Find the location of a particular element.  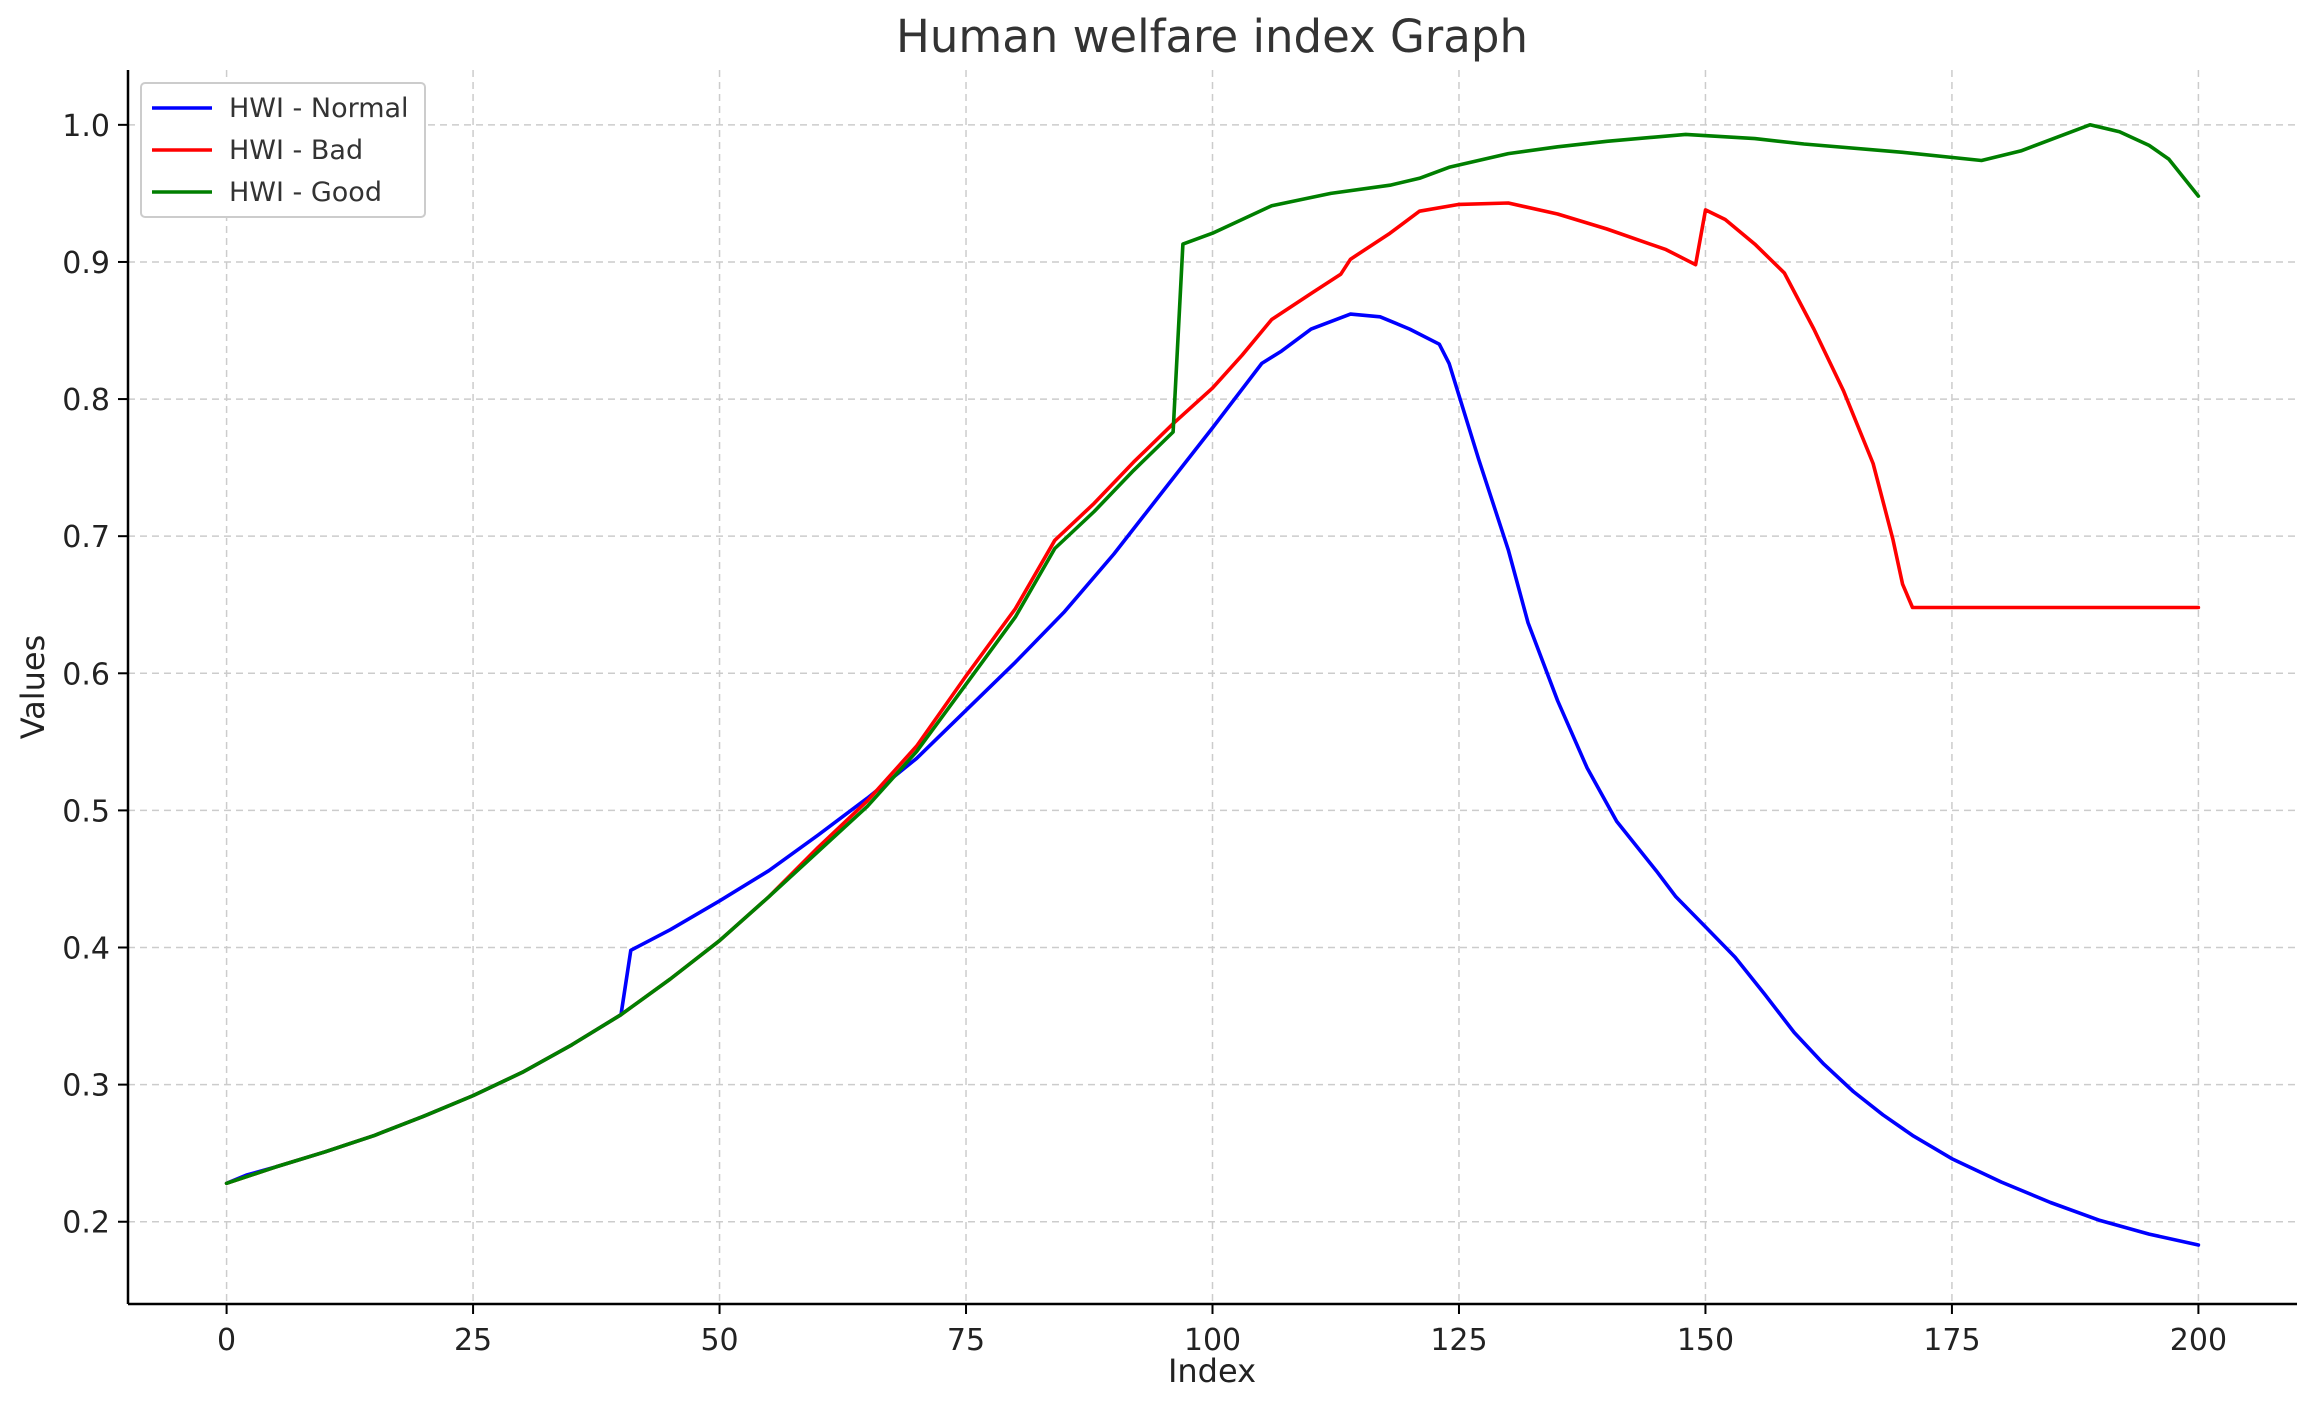

x-tick-label: 125 is located at coordinates (1458, 1340).